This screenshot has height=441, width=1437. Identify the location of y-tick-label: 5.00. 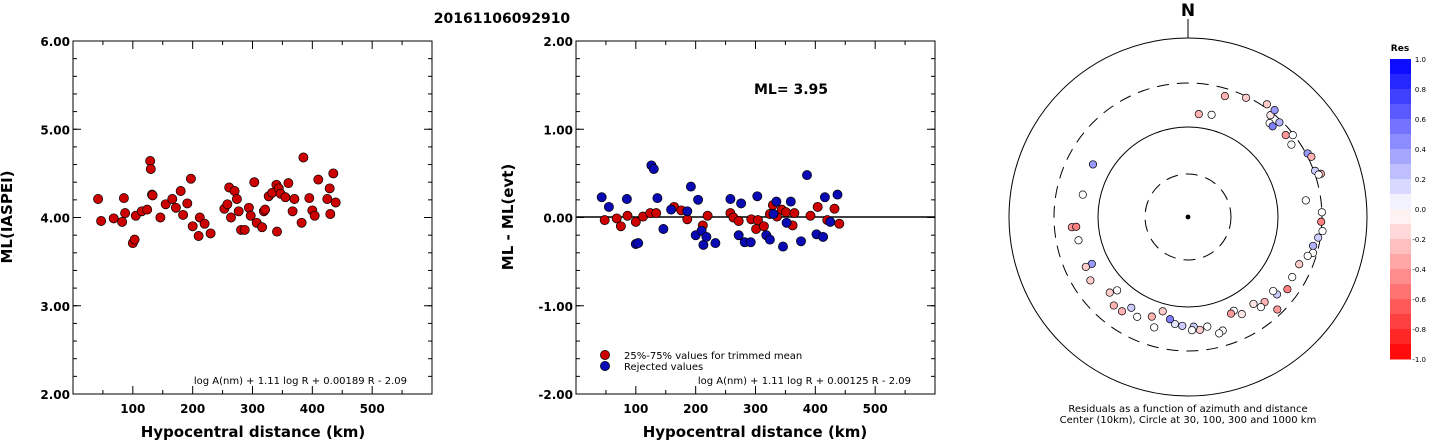
(55, 130).